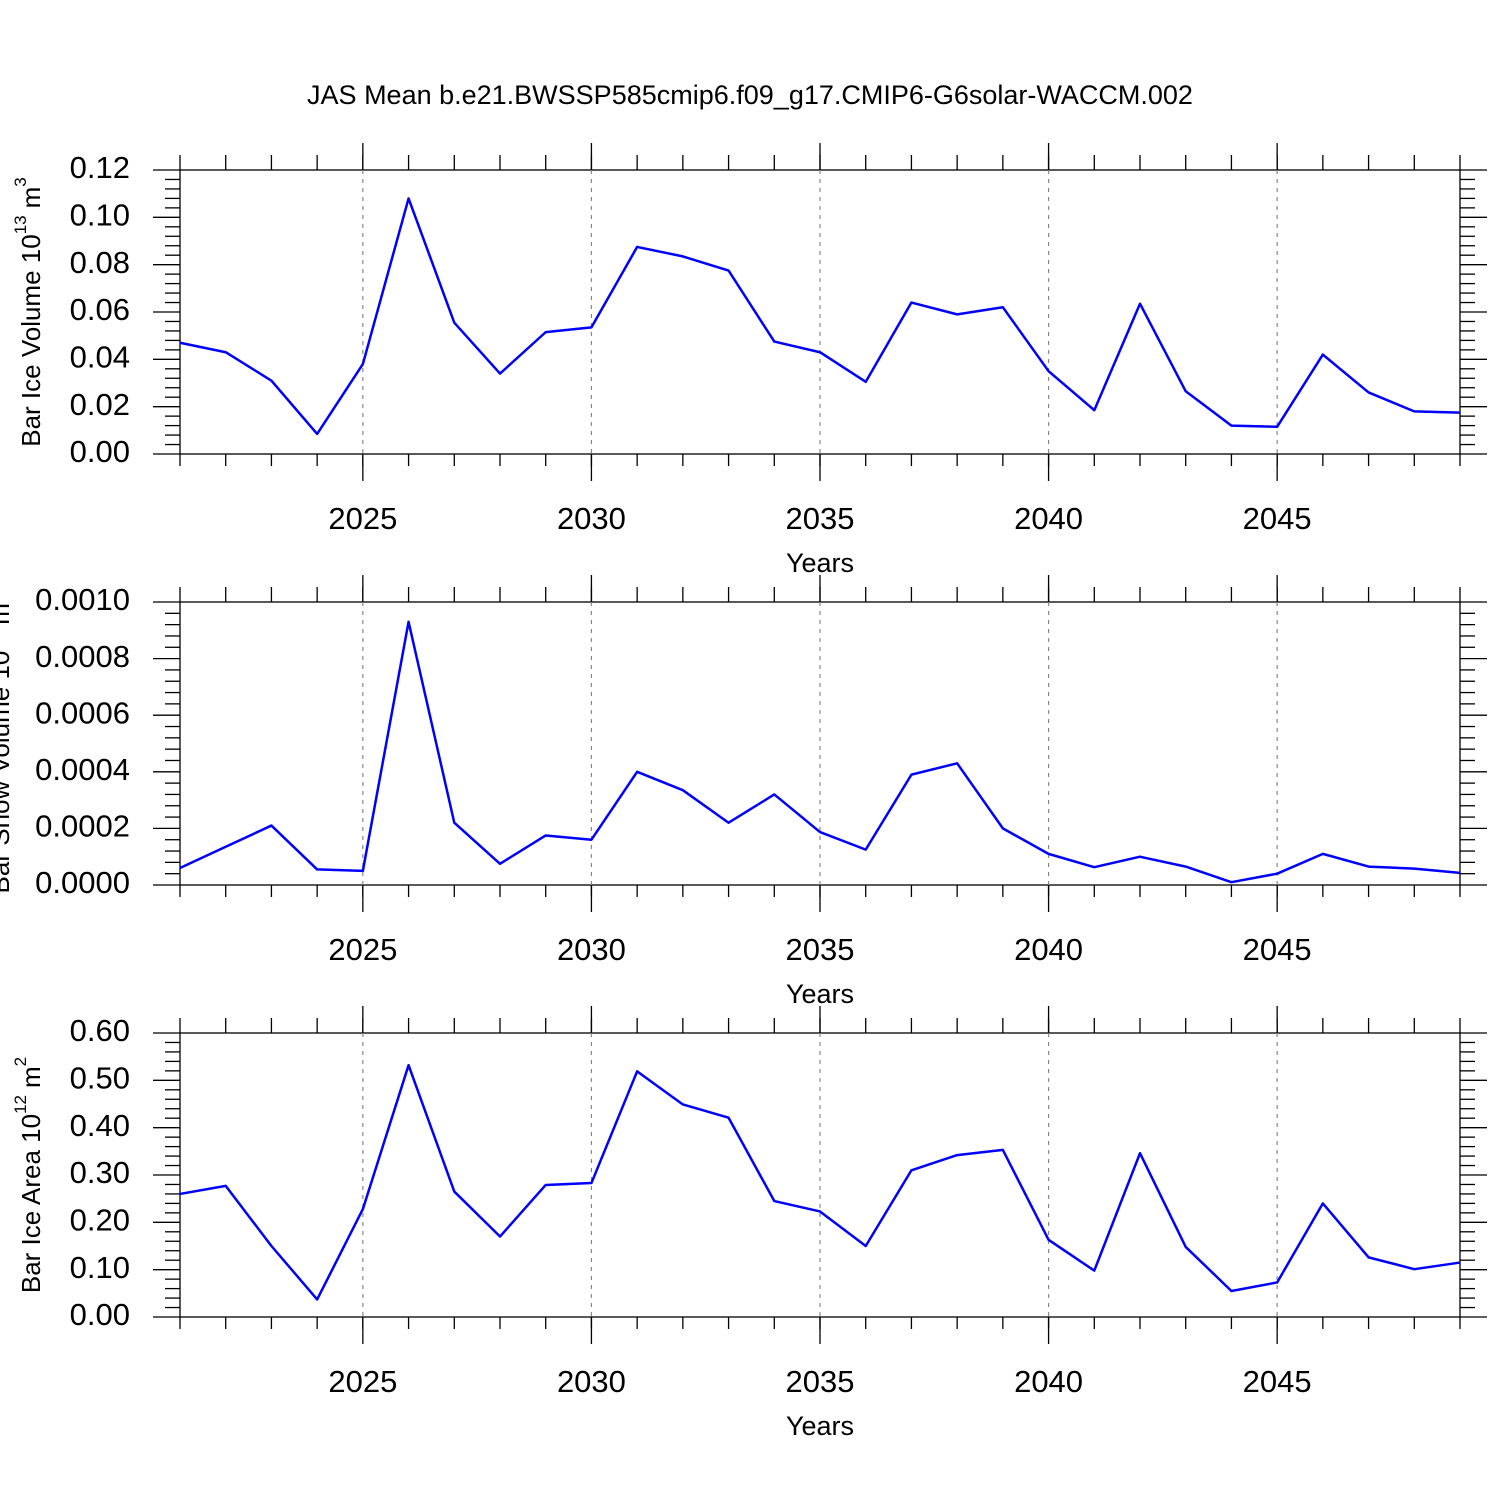  What do you see at coordinates (82, 826) in the screenshot?
I see `y-tick-label: 0.0002` at bounding box center [82, 826].